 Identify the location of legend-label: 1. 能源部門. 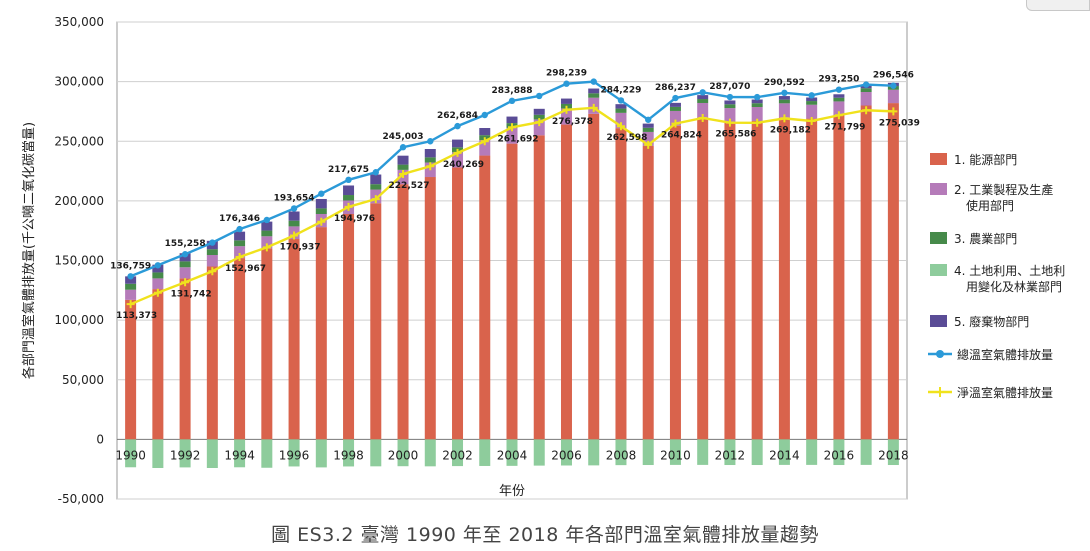
(985, 159).